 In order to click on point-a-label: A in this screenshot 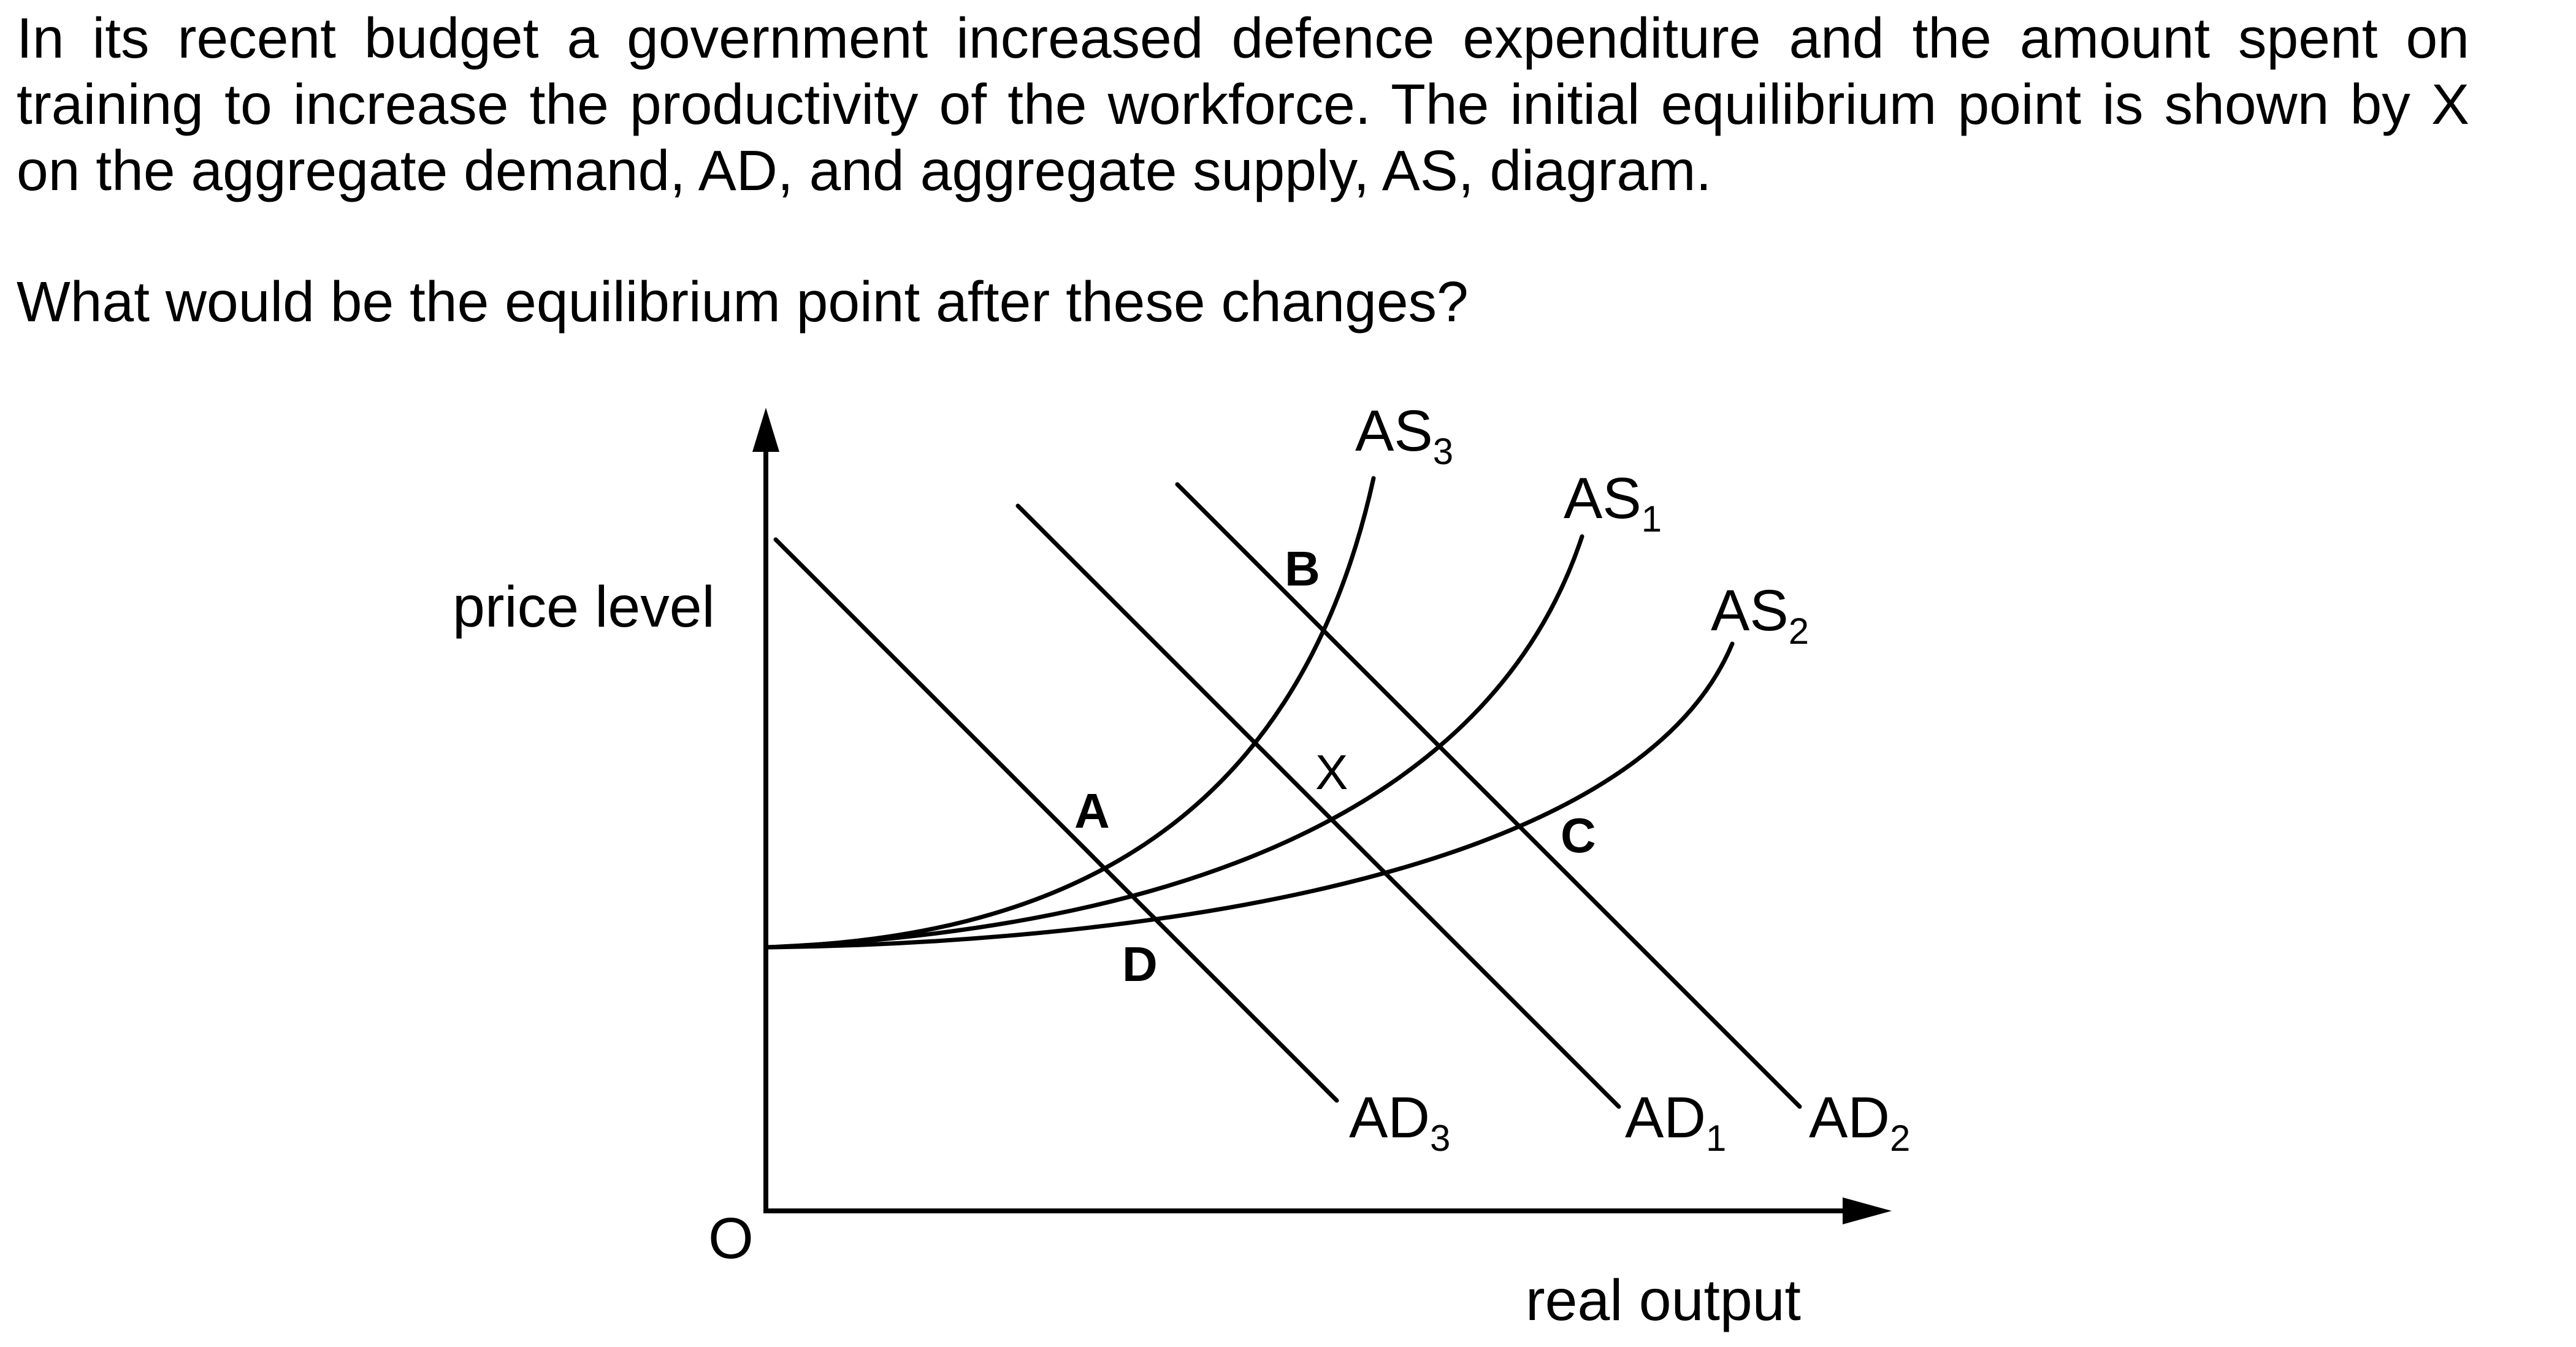, I will do `click(1092, 811)`.